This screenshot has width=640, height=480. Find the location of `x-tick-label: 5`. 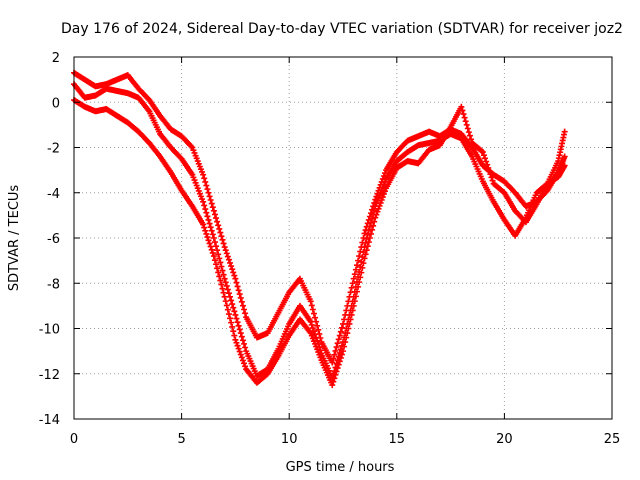

x-tick-label: 5 is located at coordinates (181, 439).